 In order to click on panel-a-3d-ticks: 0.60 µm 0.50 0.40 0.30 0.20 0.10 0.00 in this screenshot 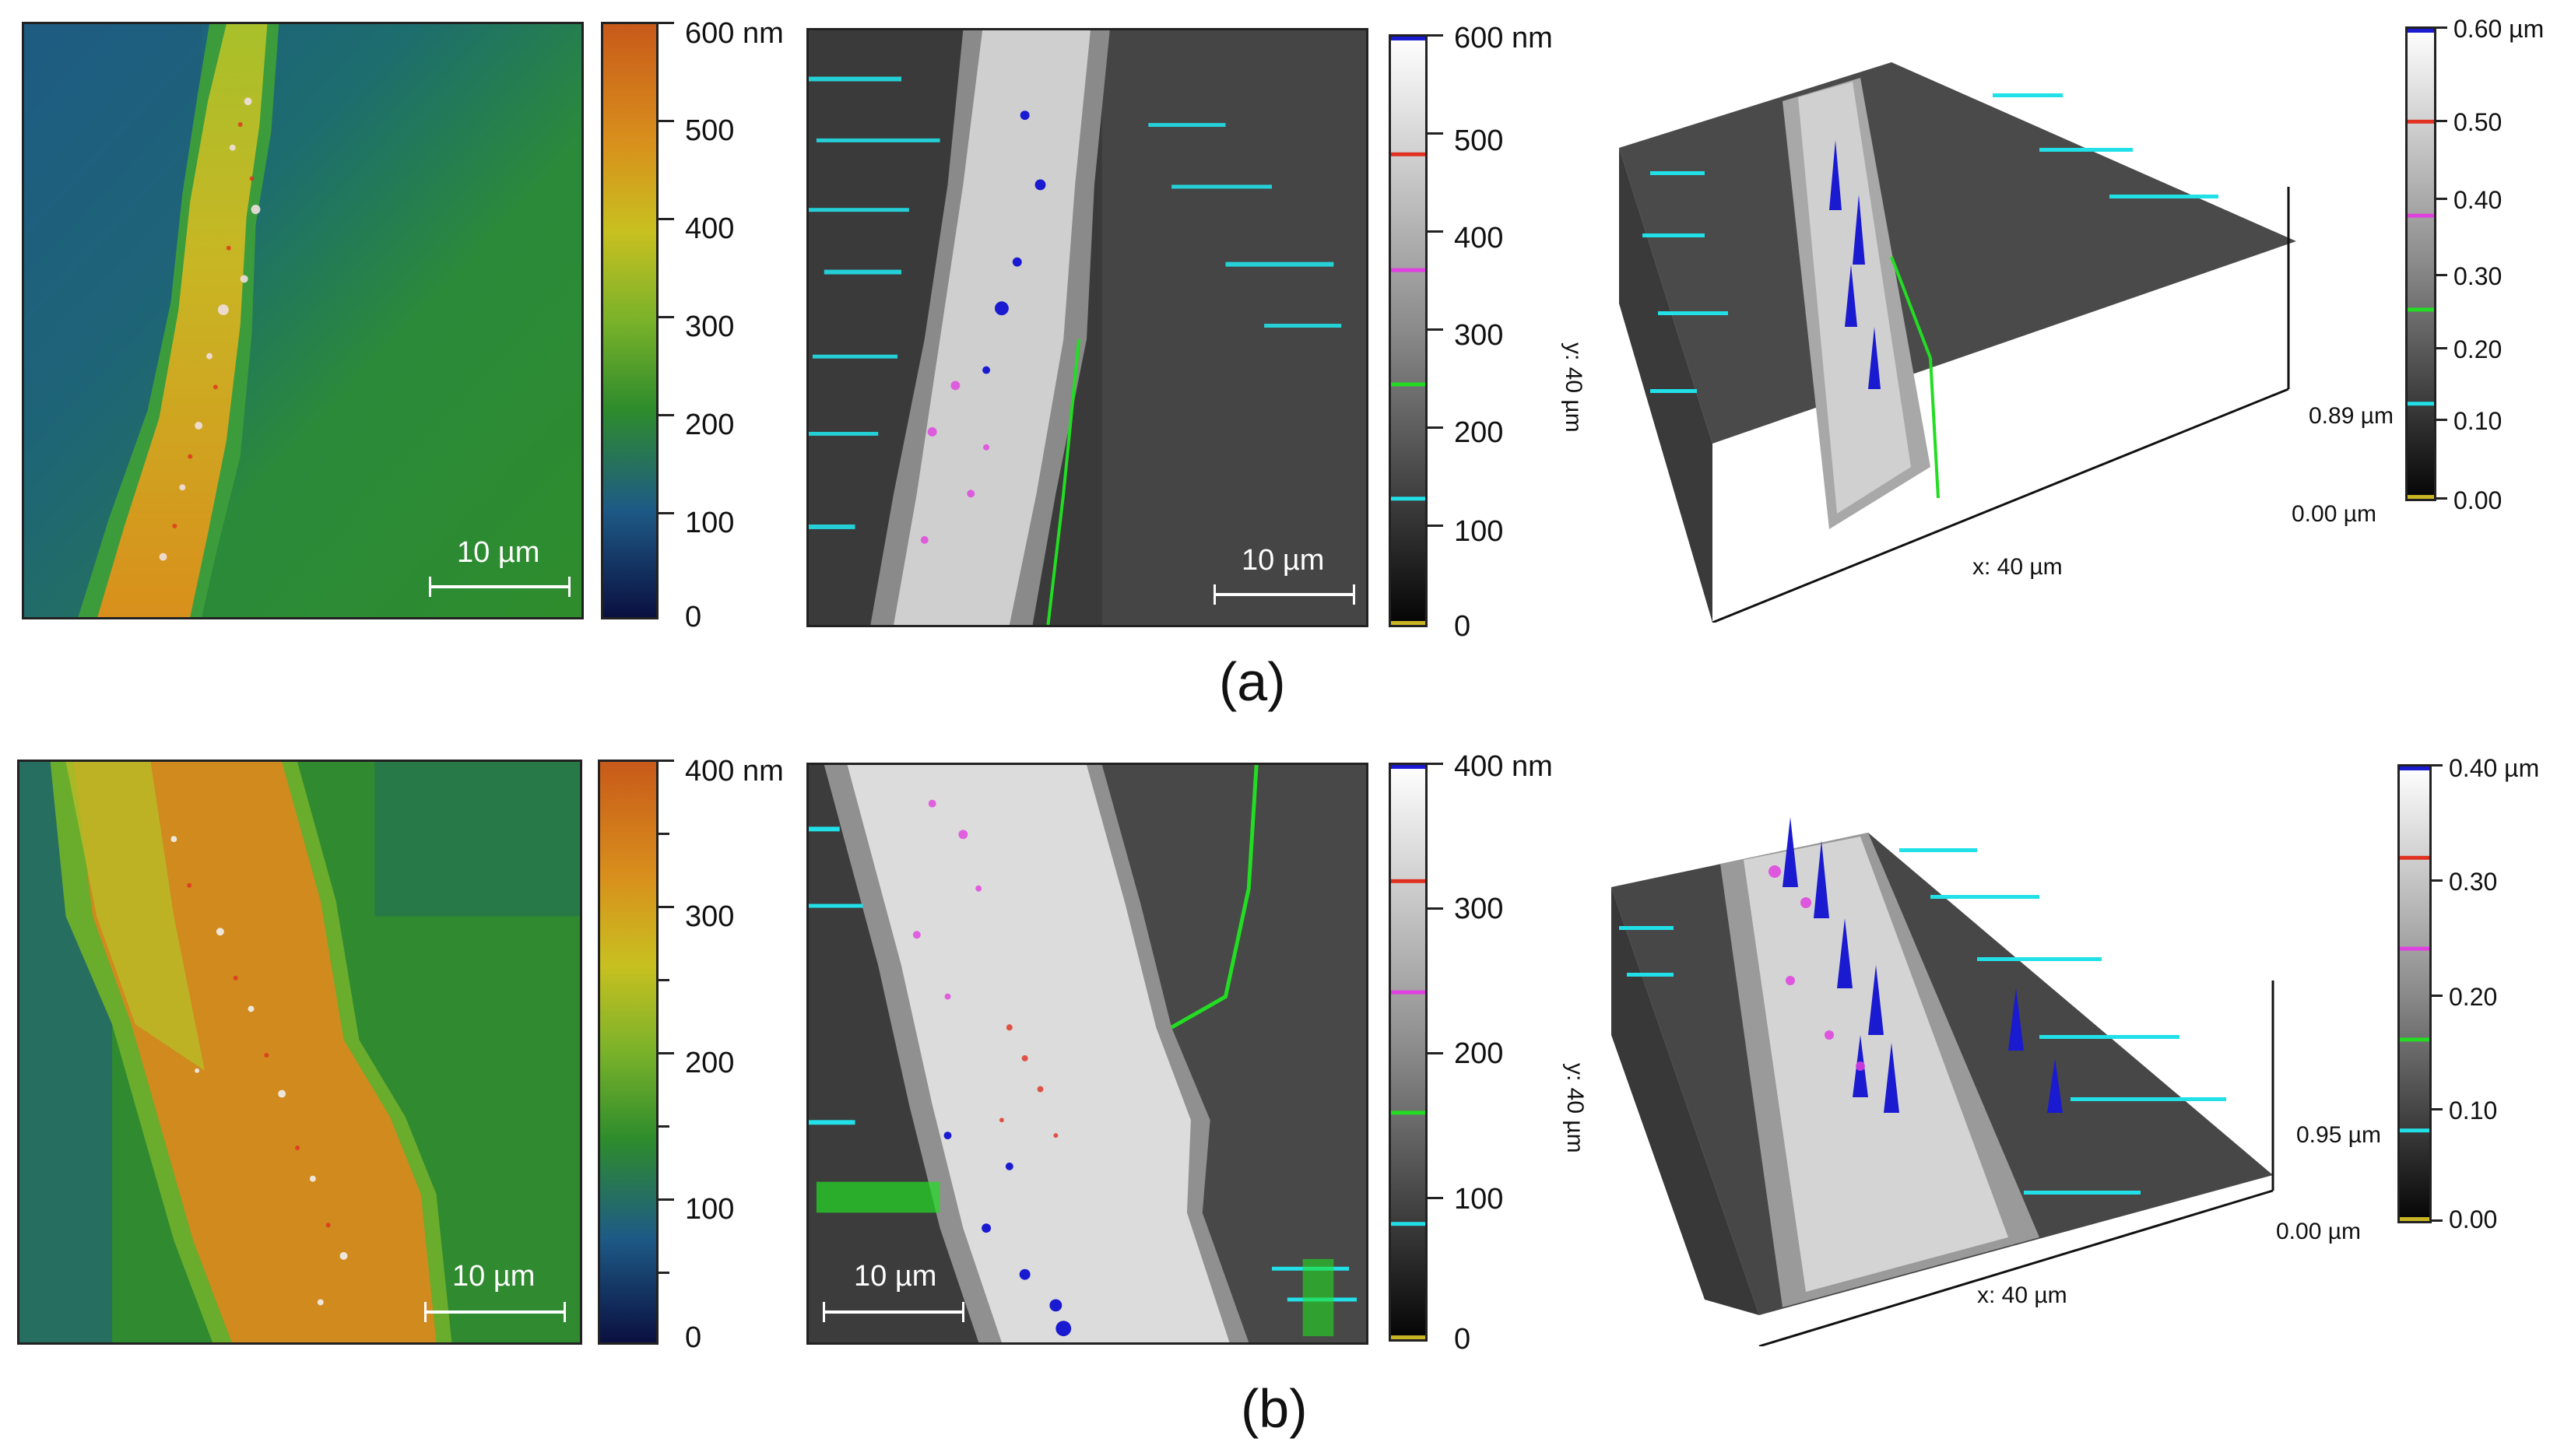, I will do `click(2490, 264)`.